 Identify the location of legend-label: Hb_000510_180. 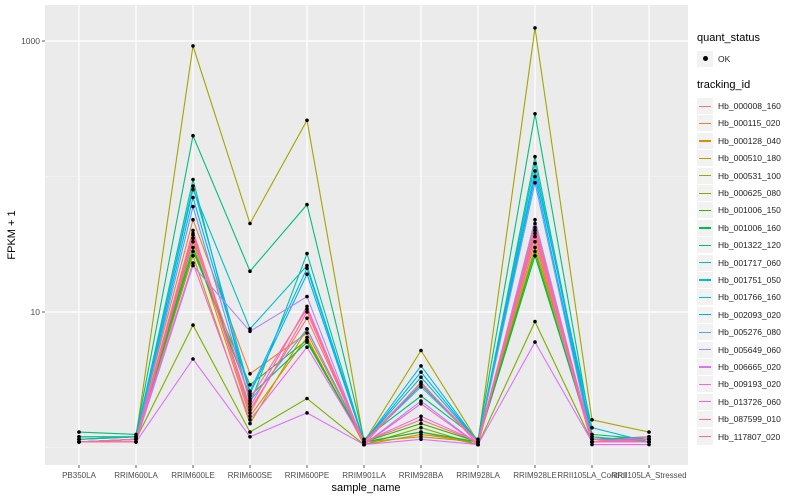
(749, 158).